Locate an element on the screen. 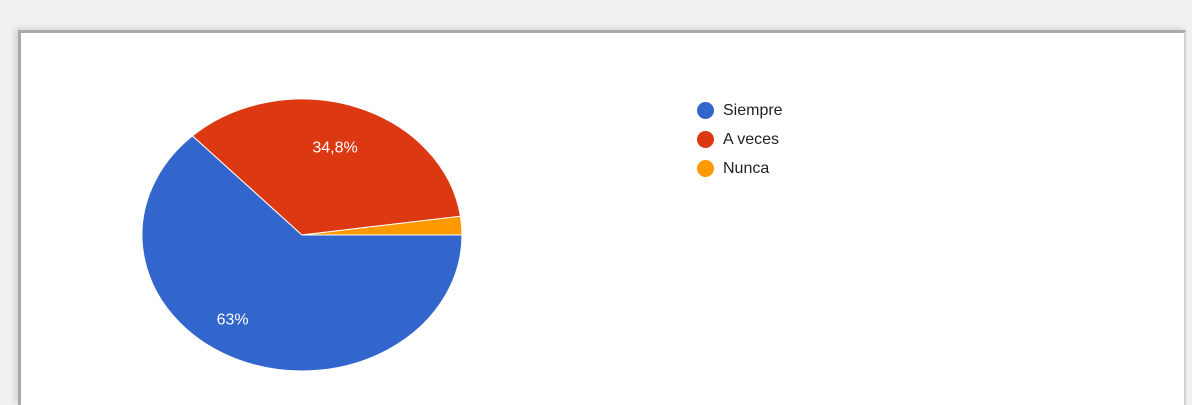 The width and height of the screenshot is (1192, 405). legend-item-a-veces: A veces is located at coordinates (740, 139).